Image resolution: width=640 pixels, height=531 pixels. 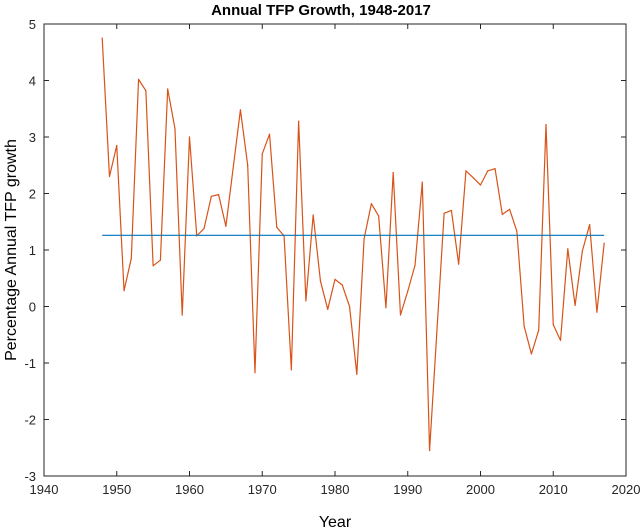 What do you see at coordinates (30, 363) in the screenshot?
I see `y-tick-label: -1` at bounding box center [30, 363].